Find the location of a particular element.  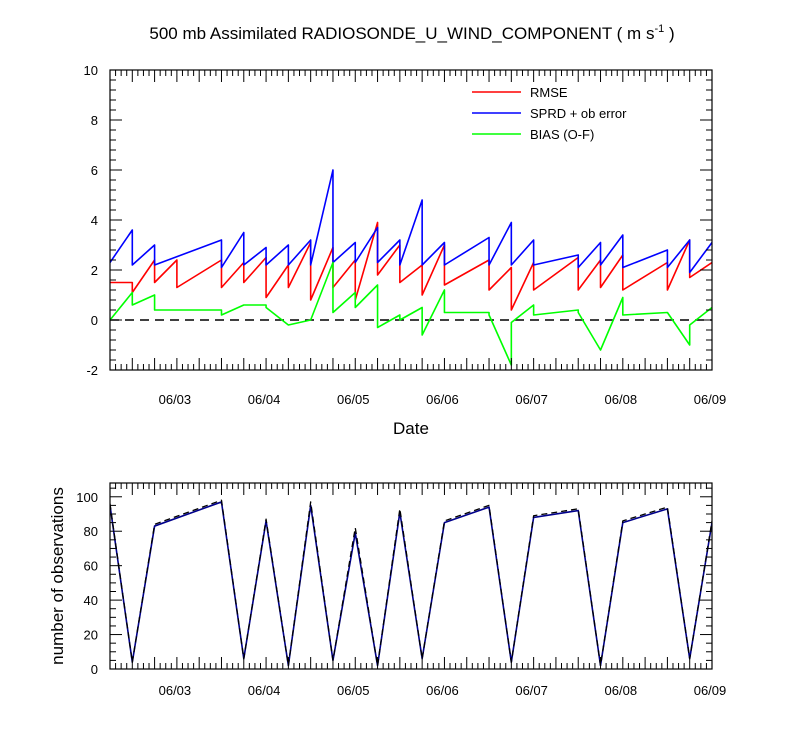

bottom-x-tick-label: 06/07 is located at coordinates (531, 690).